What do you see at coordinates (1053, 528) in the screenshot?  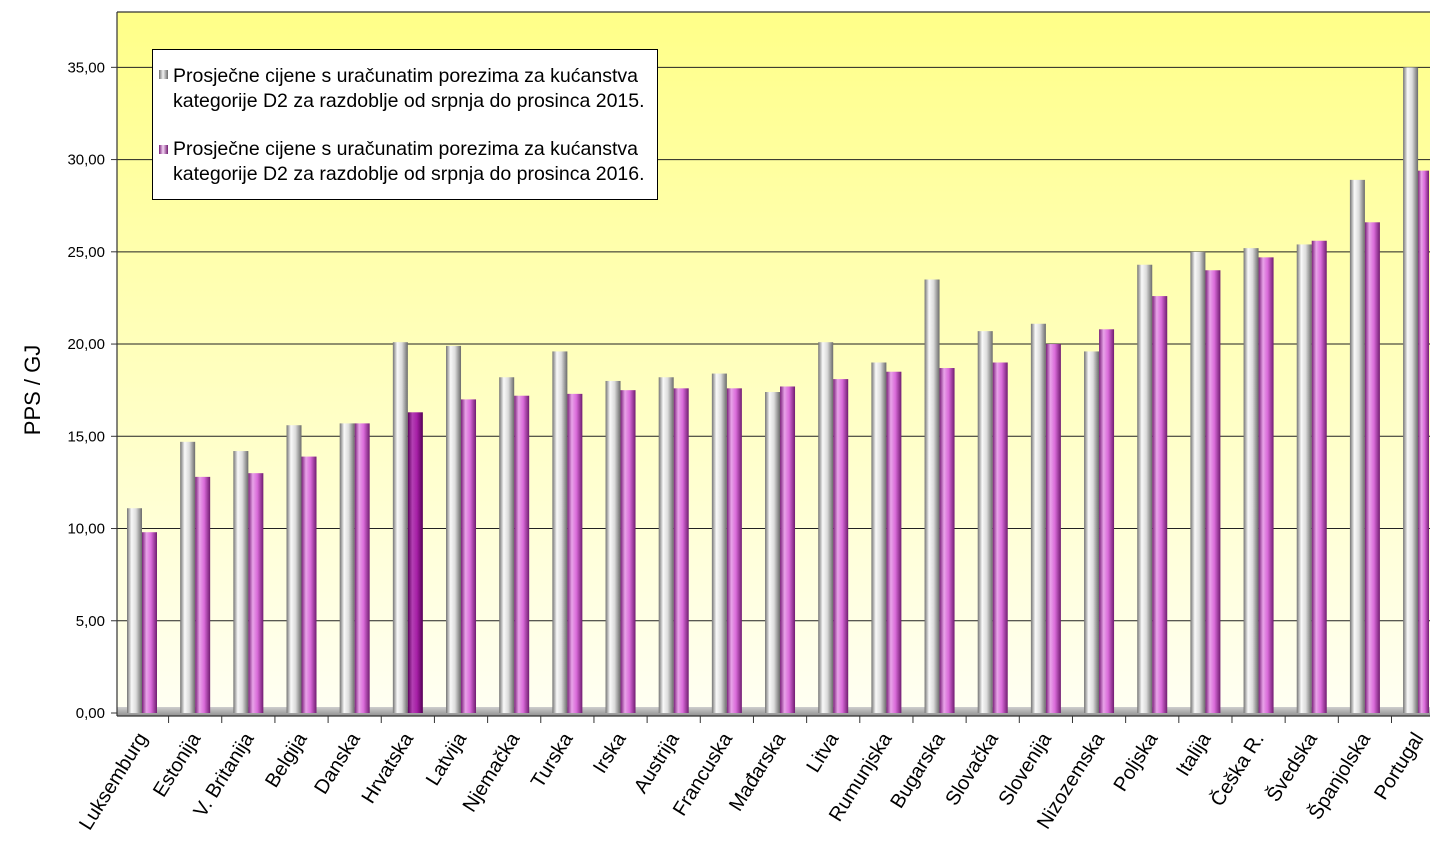 I see `bar-series-2-slovenija` at bounding box center [1053, 528].